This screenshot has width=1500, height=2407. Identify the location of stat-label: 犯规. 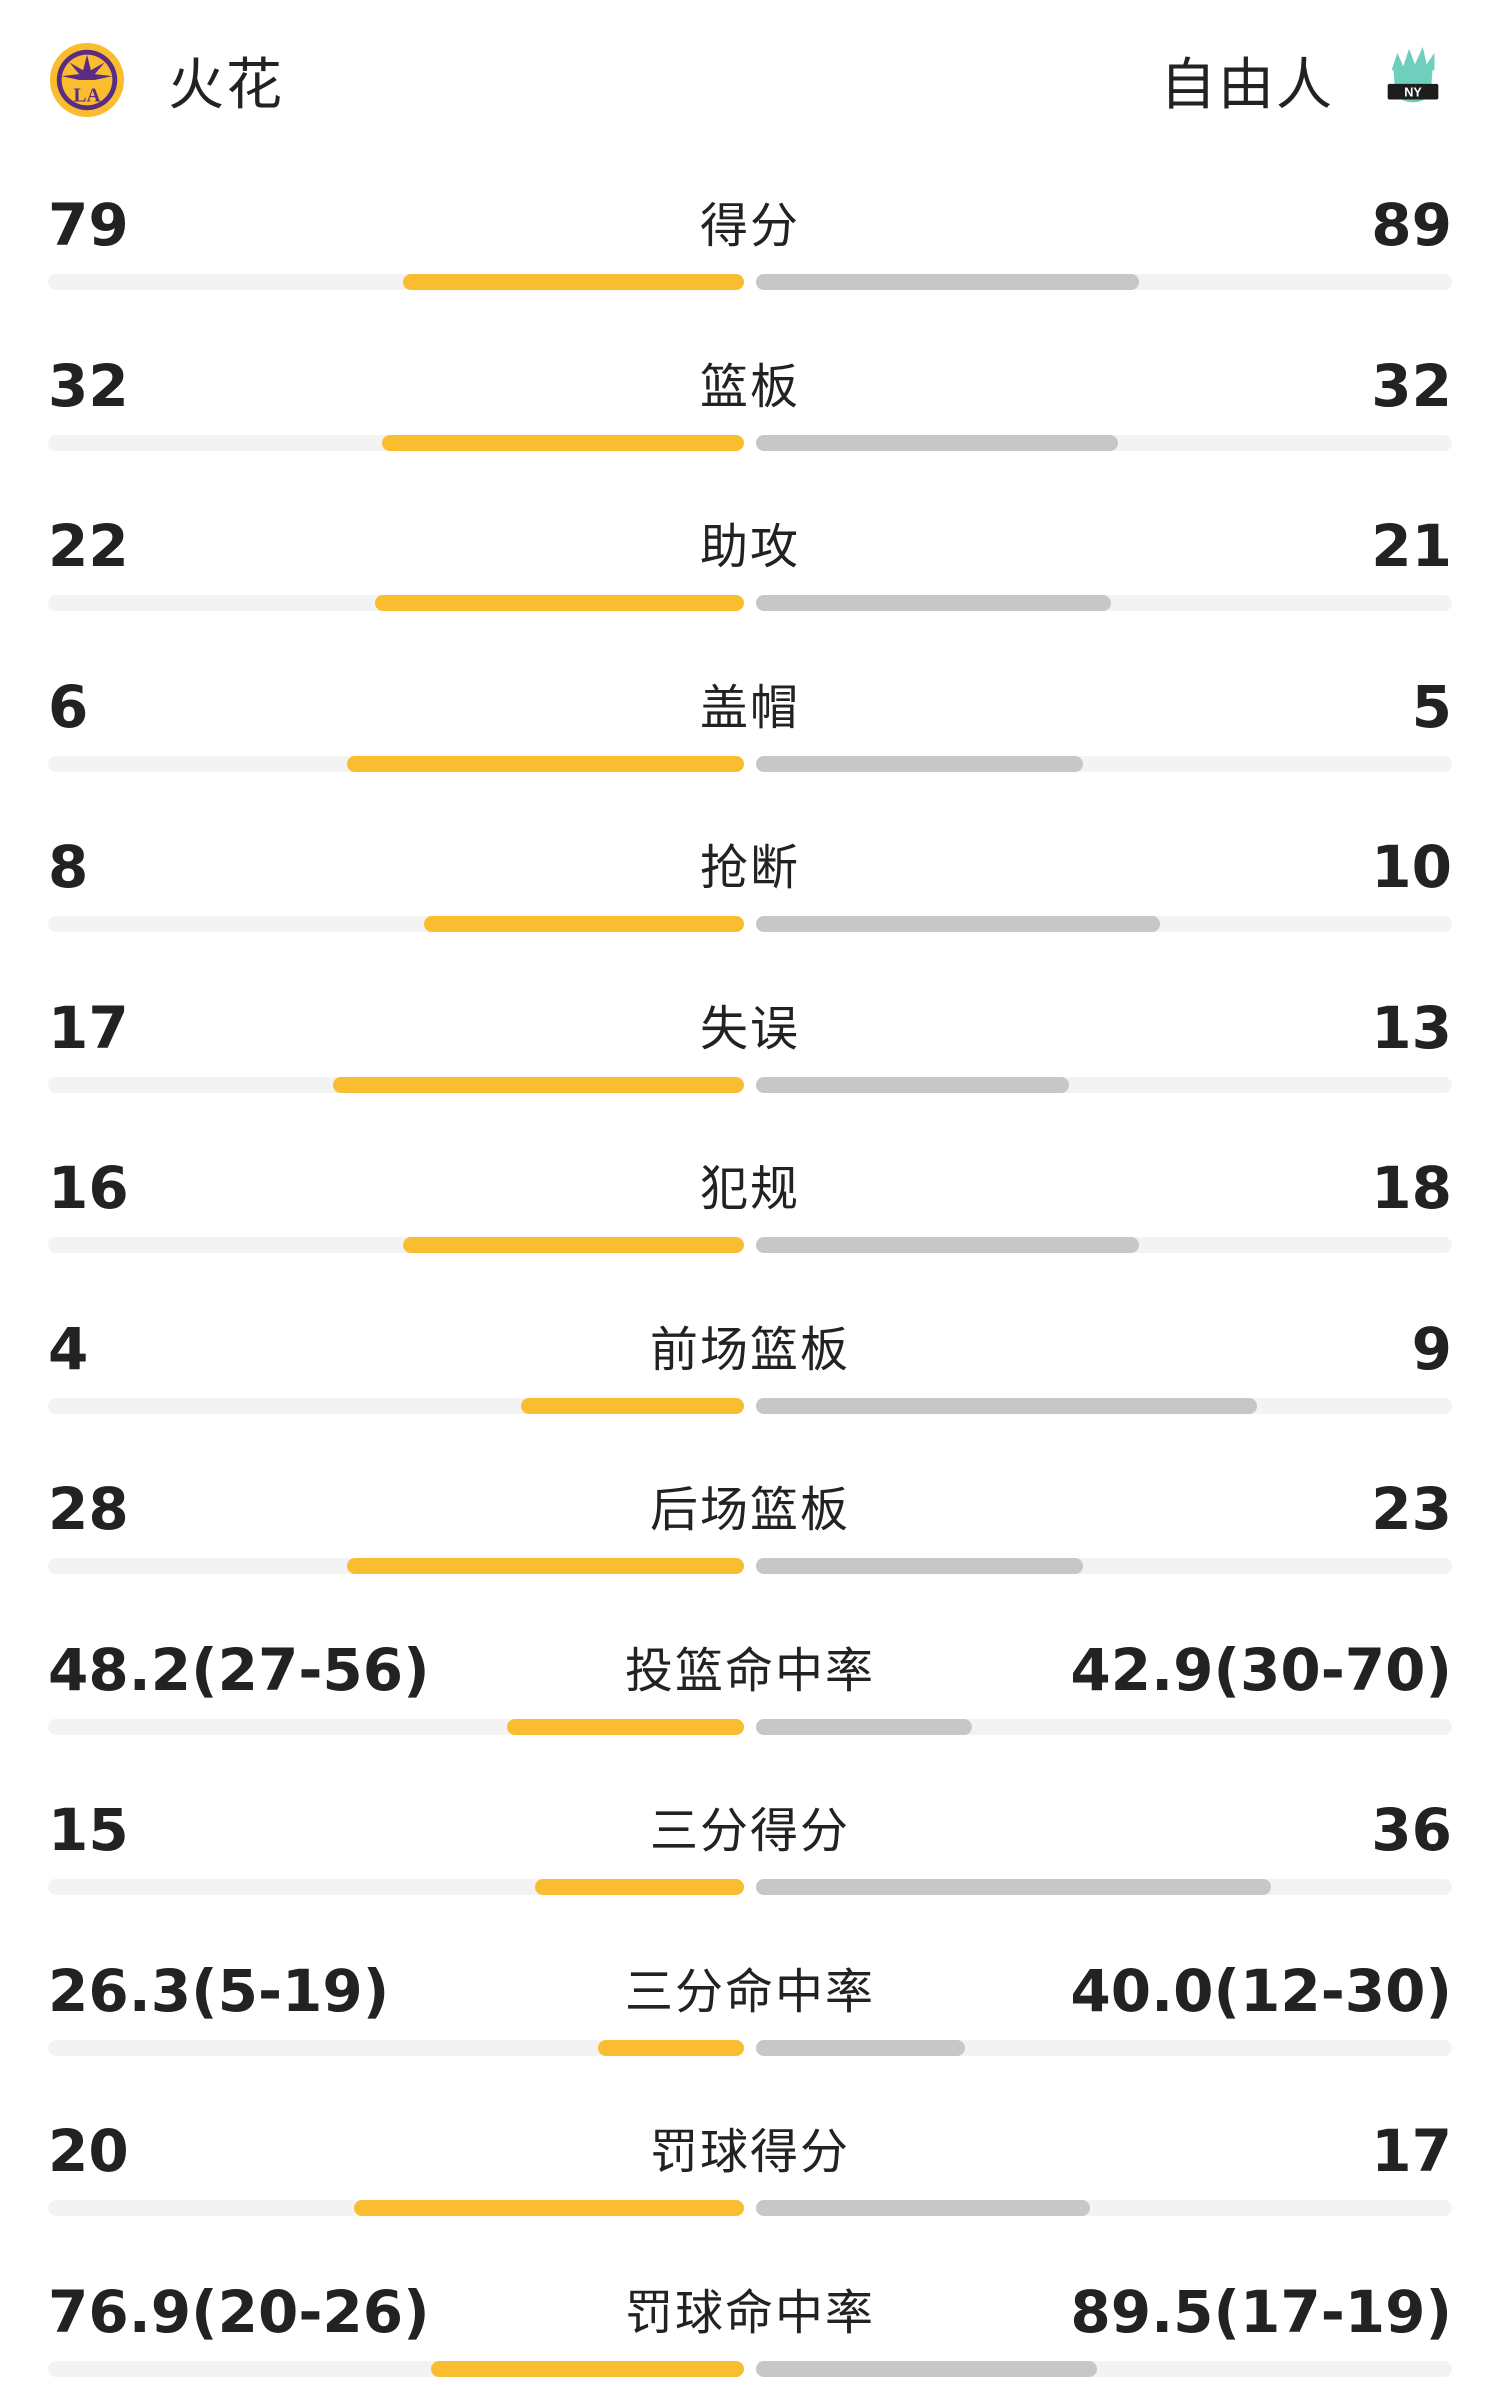
(750, 1189).